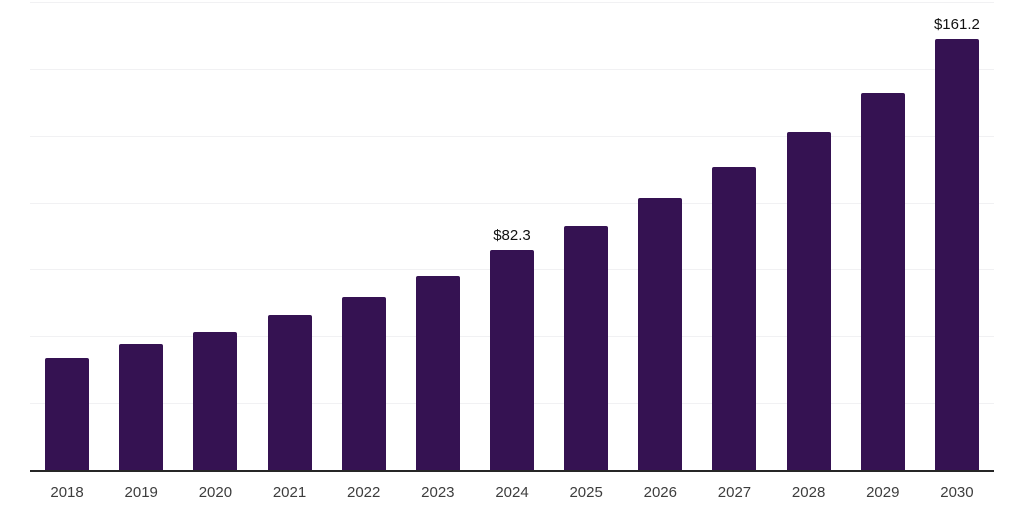  Describe the element at coordinates (957, 492) in the screenshot. I see `x-axis-label-2030: 2030` at that location.